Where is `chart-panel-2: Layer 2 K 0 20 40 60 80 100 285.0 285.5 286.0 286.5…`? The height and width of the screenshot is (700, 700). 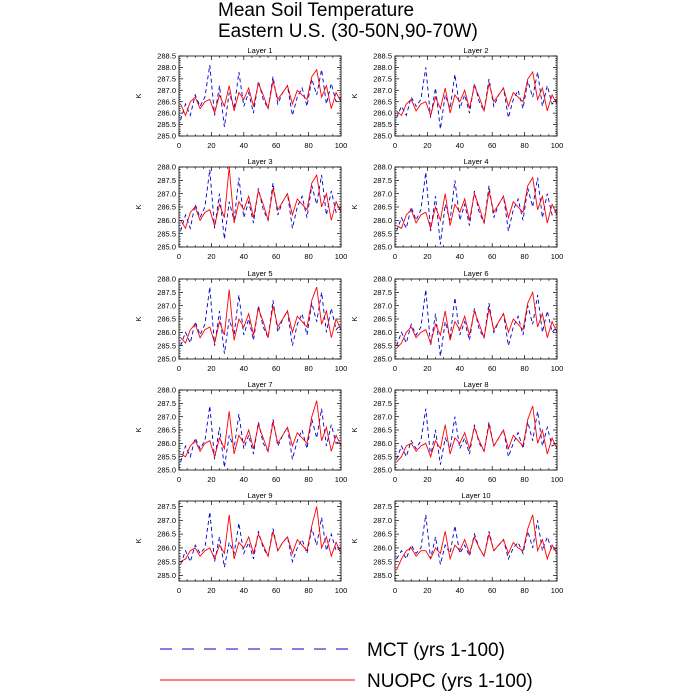 chart-panel-2: Layer 2 K 0 20 40 60 80 100 285.0 285.5 286.0 286.5… is located at coordinates (456, 98).